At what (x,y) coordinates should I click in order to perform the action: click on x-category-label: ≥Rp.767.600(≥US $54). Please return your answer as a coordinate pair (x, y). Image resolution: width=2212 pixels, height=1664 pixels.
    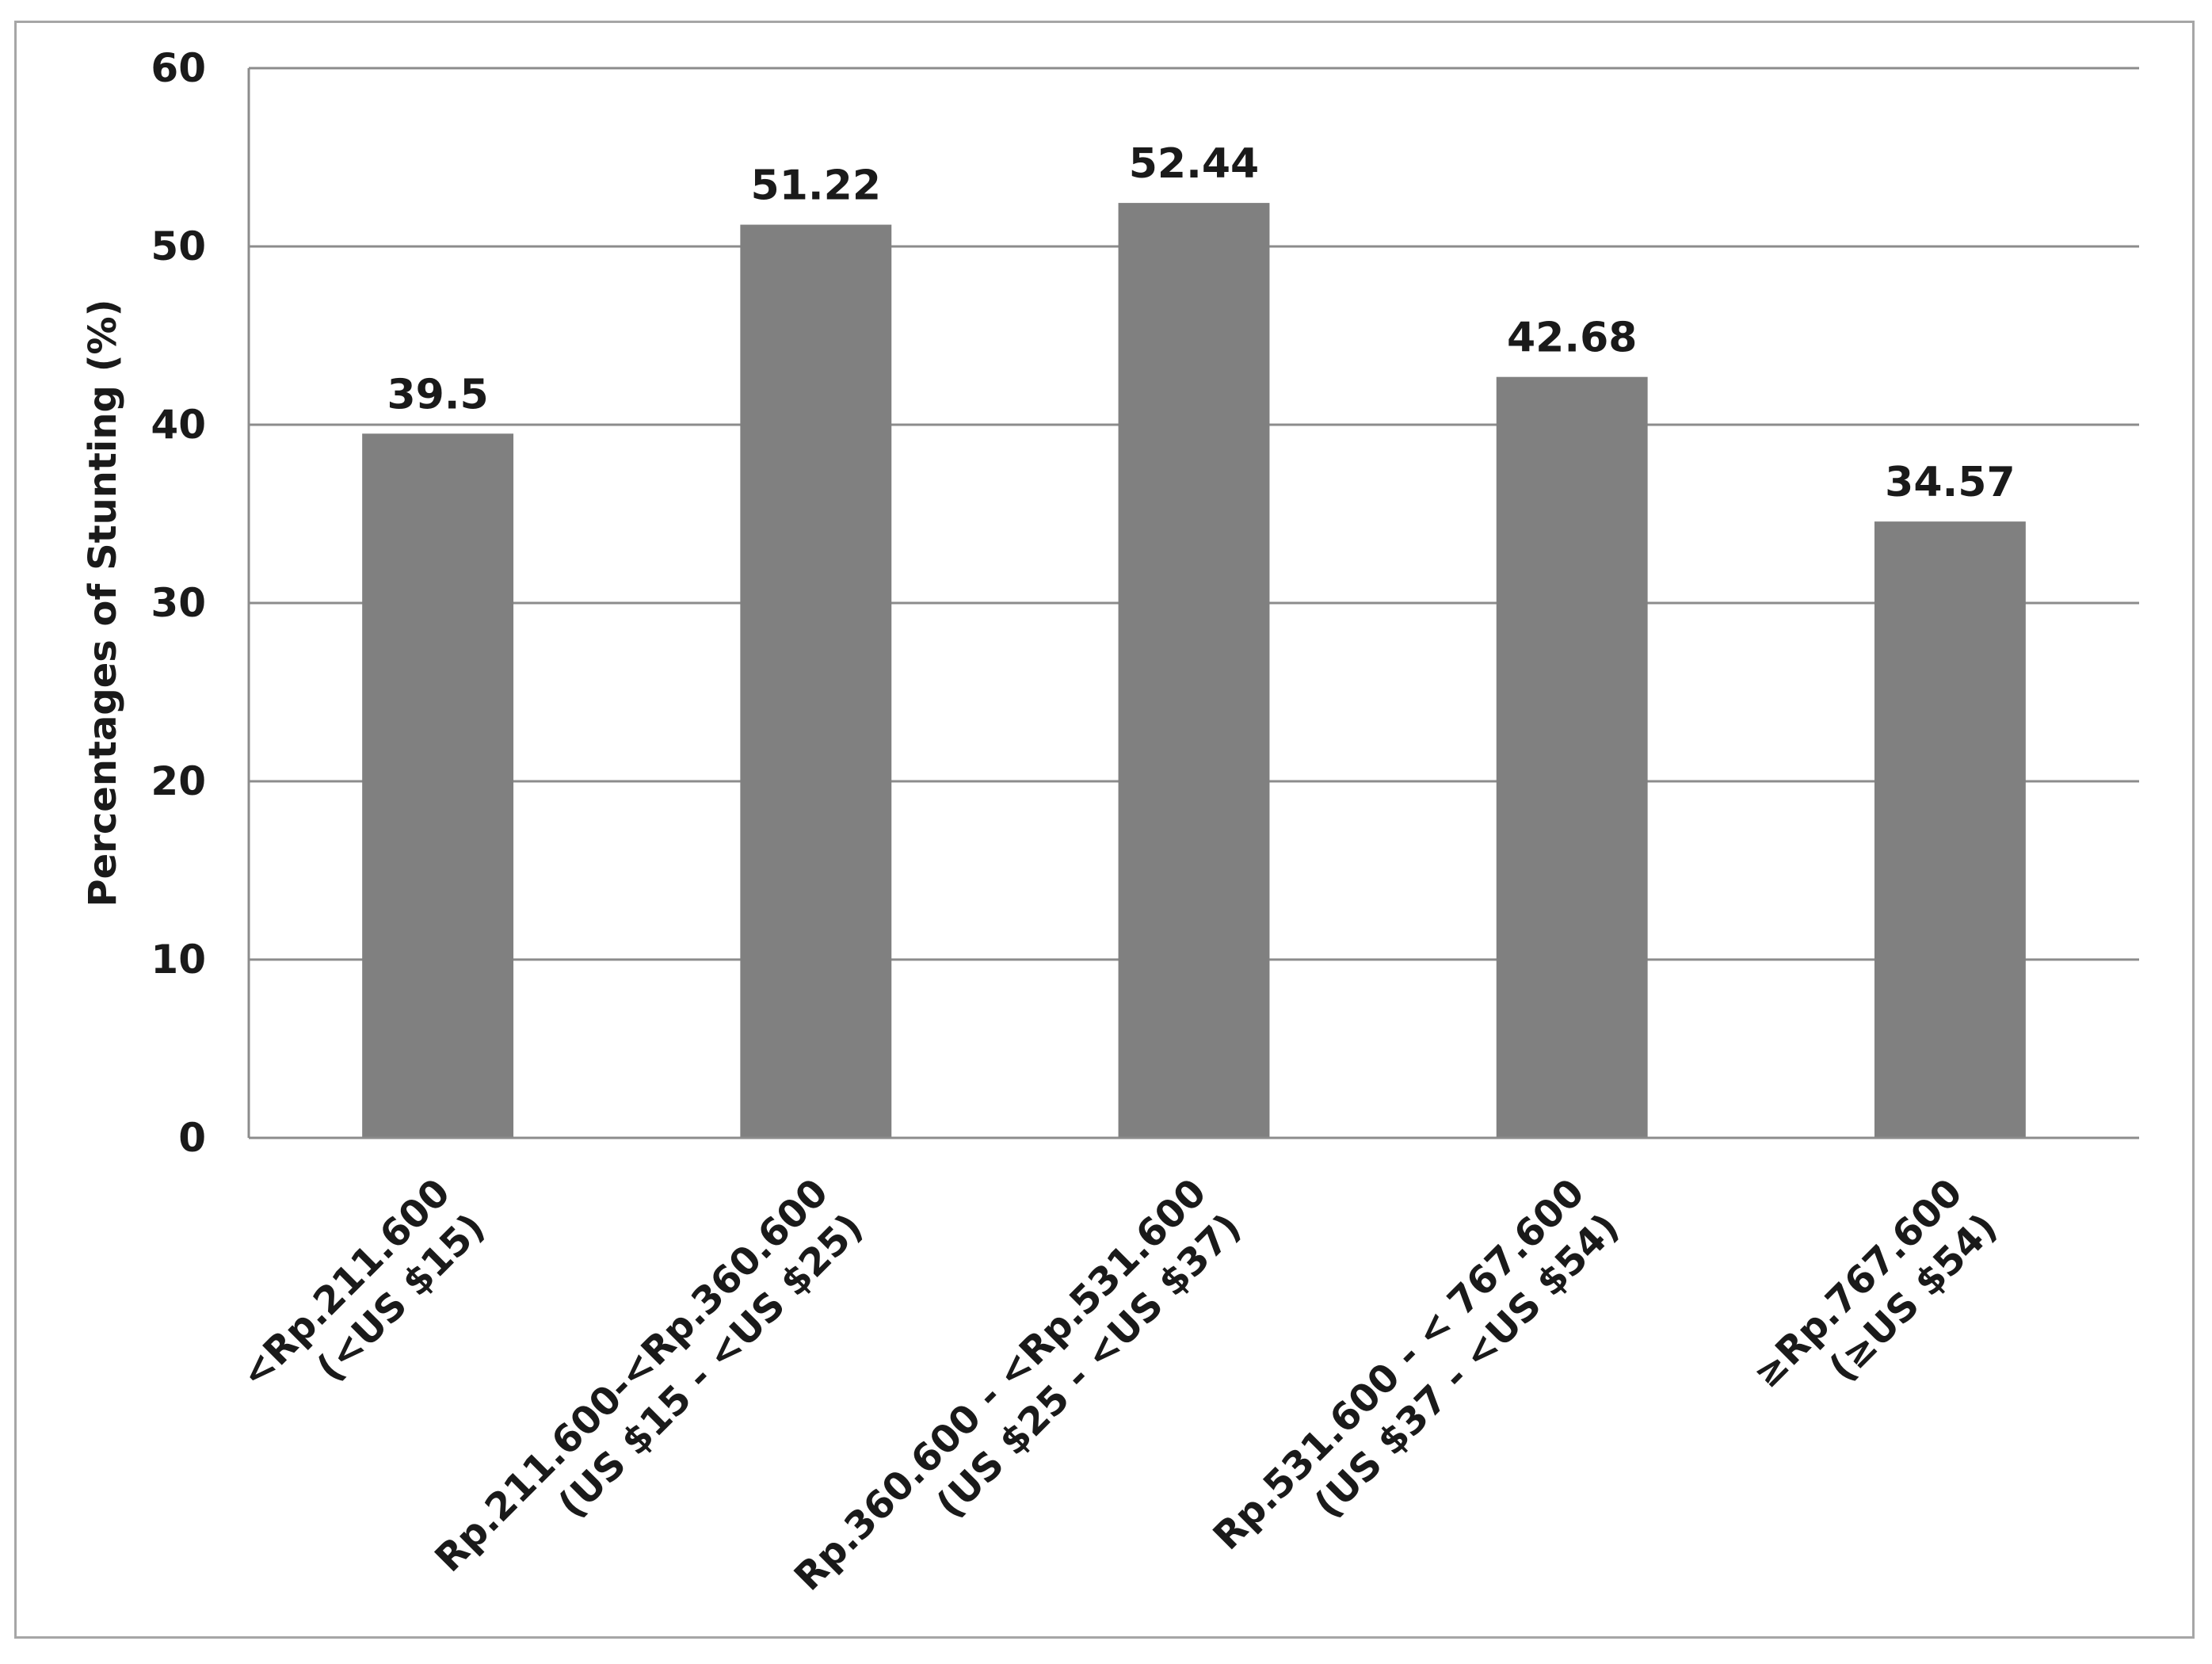
    Looking at the image, I should click on (1875, 1284).